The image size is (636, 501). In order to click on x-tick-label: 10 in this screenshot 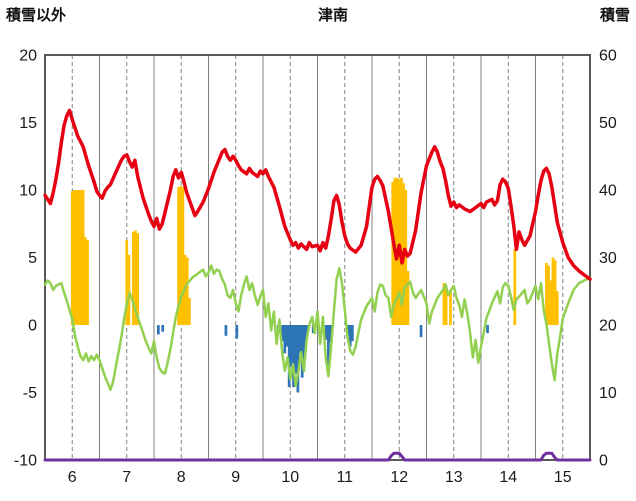, I will do `click(290, 477)`.